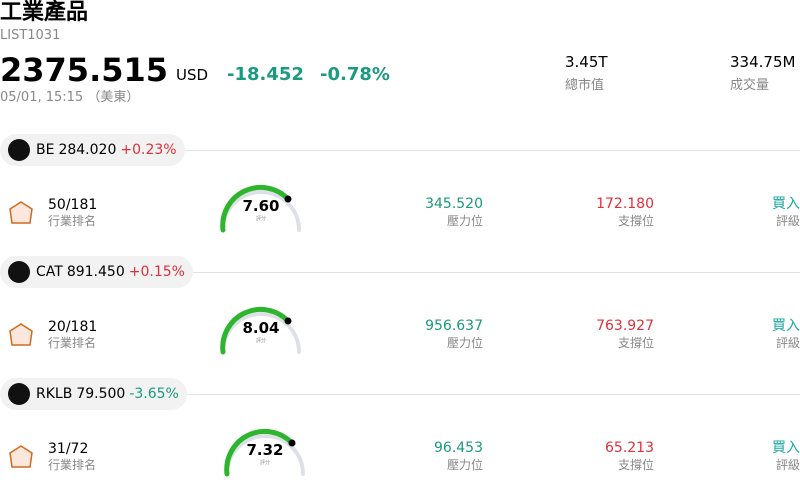 This screenshot has width=800, height=488. I want to click on support: 172.180, so click(625, 204).